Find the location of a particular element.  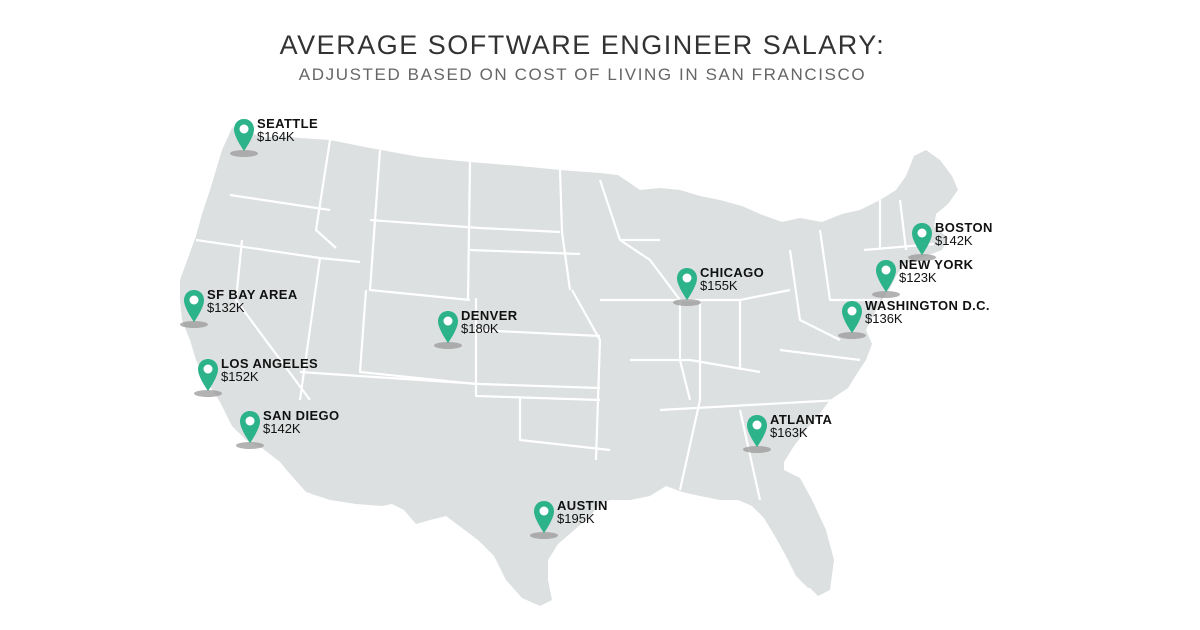

michigan-up-landmass is located at coordinates (701, 227).